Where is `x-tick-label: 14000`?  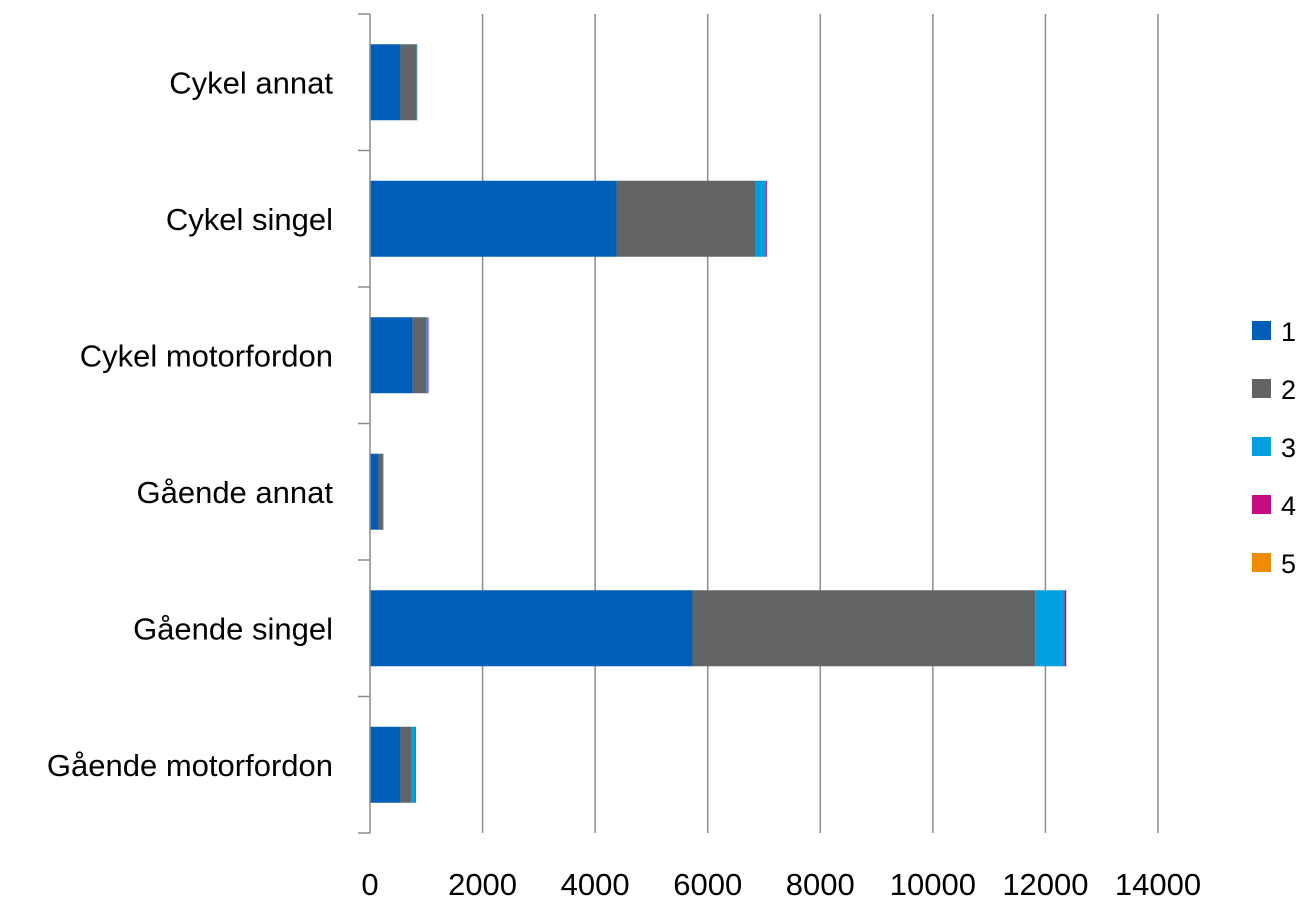 x-tick-label: 14000 is located at coordinates (1158, 882).